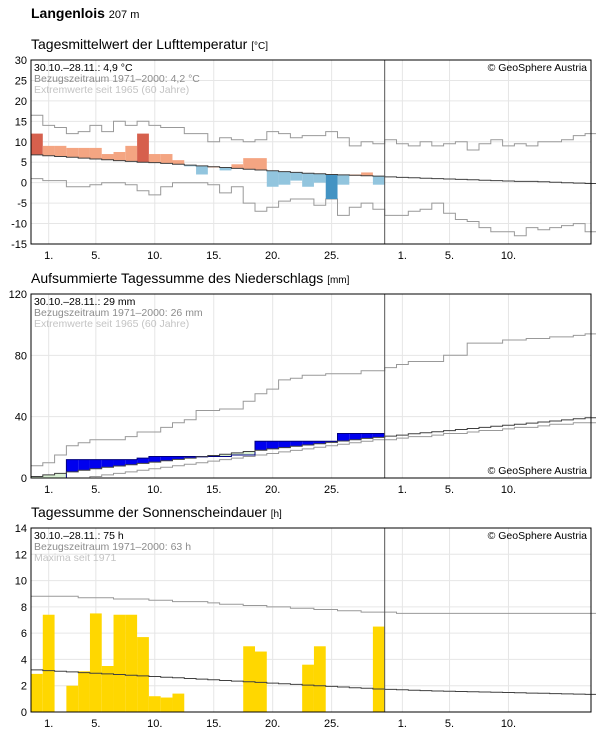 The image size is (596, 729). What do you see at coordinates (24, 184) in the screenshot?
I see `temp-ytick-label: 0` at bounding box center [24, 184].